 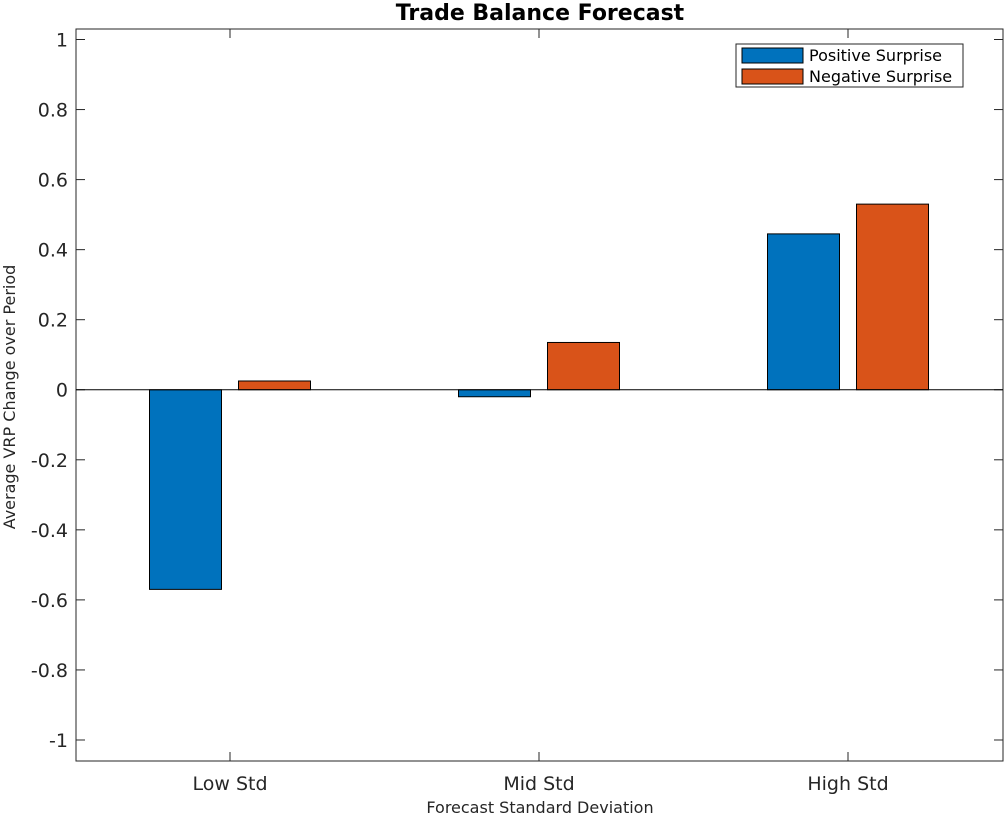 What do you see at coordinates (539, 807) in the screenshot?
I see `x-axis-label: Forecast Standard Deviation` at bounding box center [539, 807].